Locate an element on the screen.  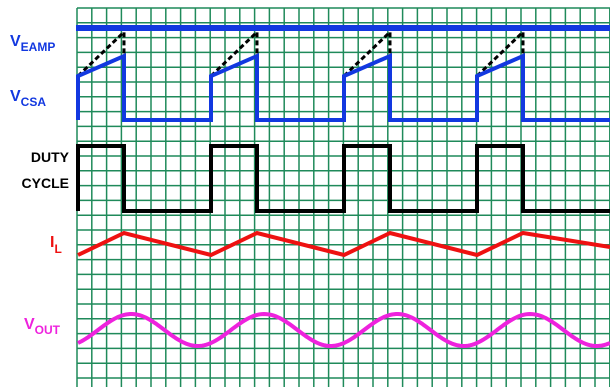
vout-trace is located at coordinates (343, 330).